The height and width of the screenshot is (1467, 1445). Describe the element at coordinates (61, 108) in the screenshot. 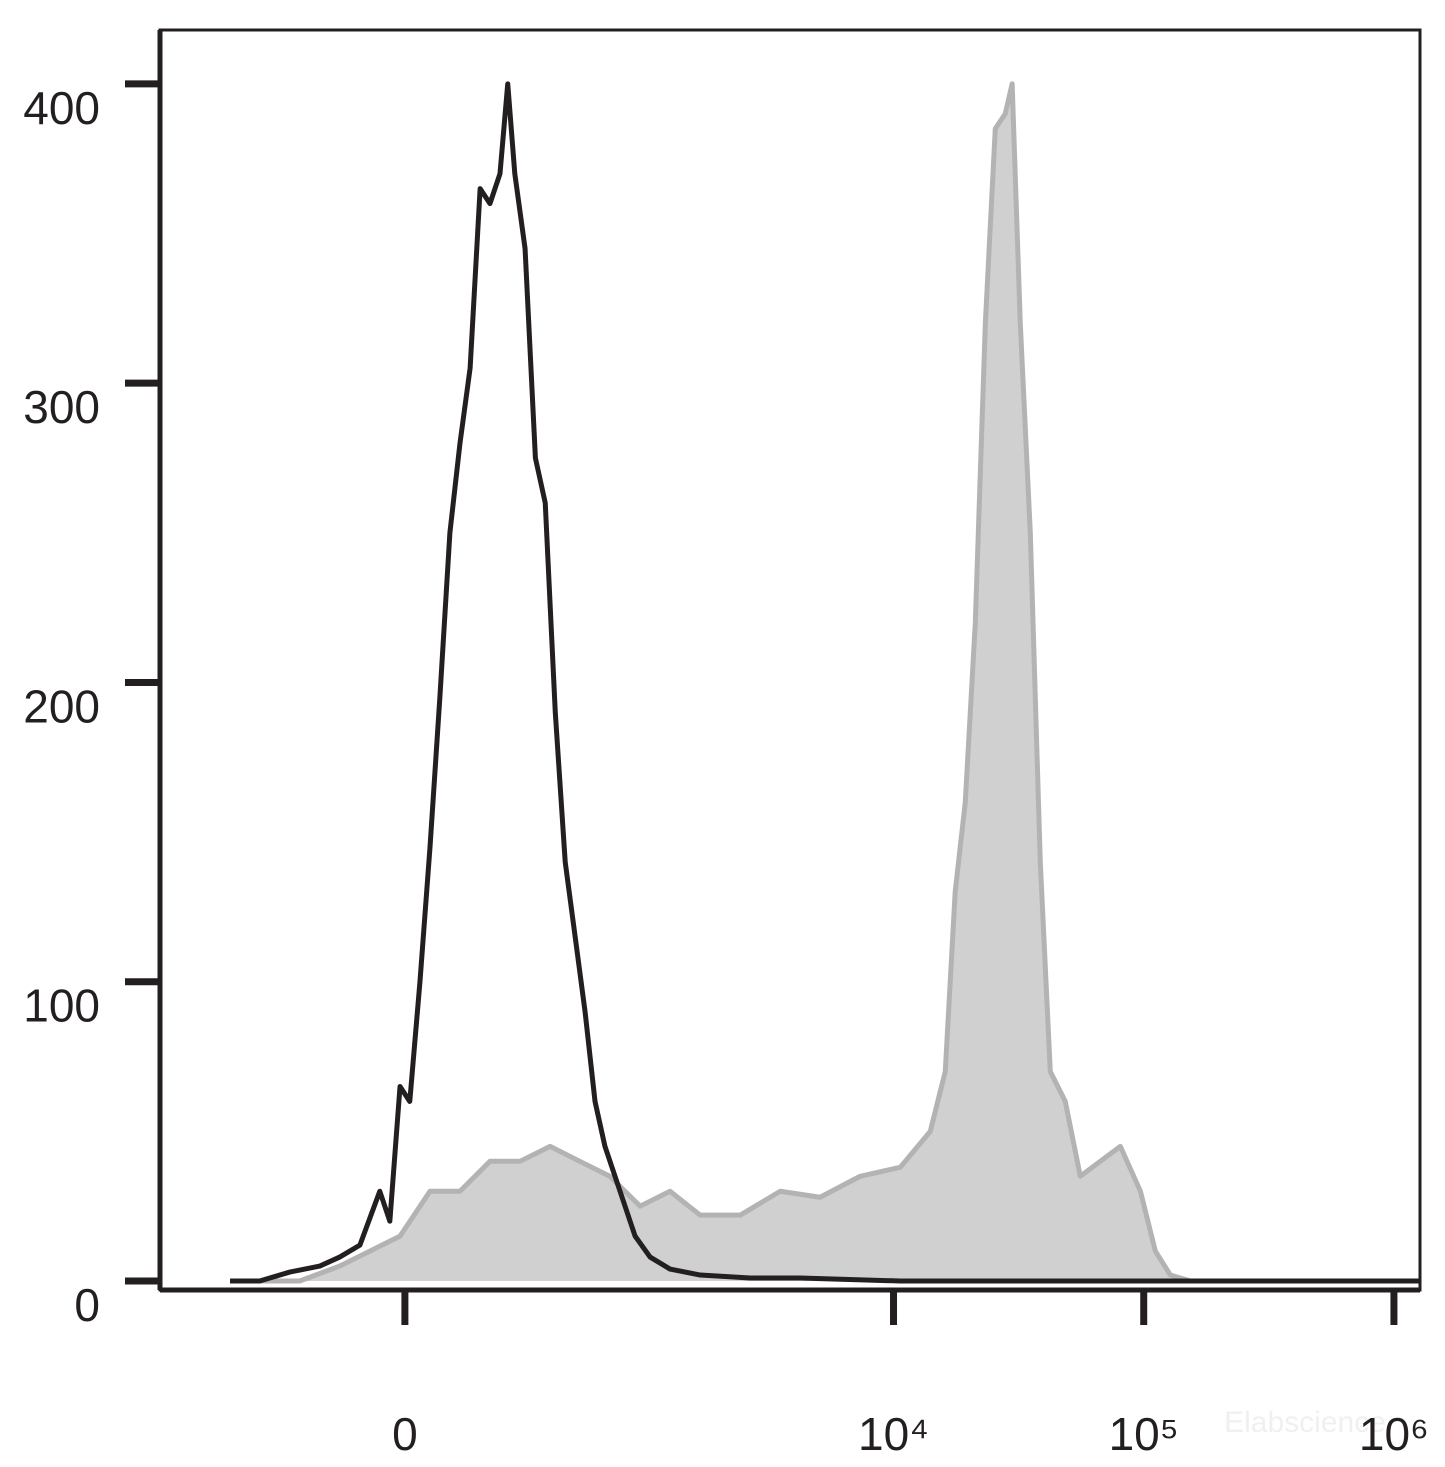

I see `y-tick-label: 400` at that location.